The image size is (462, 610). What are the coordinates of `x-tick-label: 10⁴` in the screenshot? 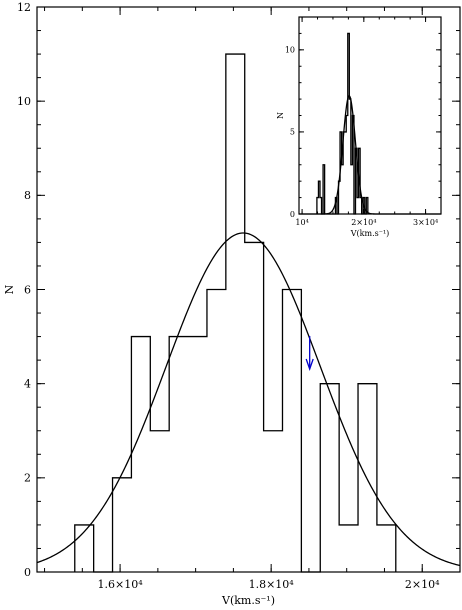 It's located at (301, 222).